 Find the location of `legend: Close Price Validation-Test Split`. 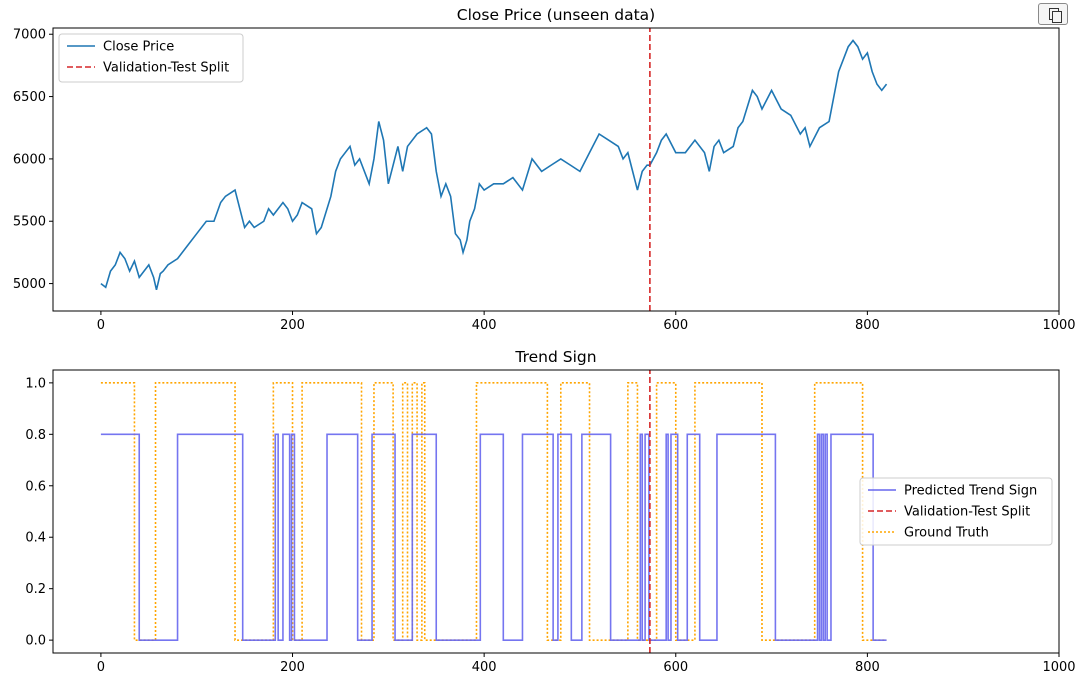

legend: Close Price Validation-Test Split is located at coordinates (151, 58).